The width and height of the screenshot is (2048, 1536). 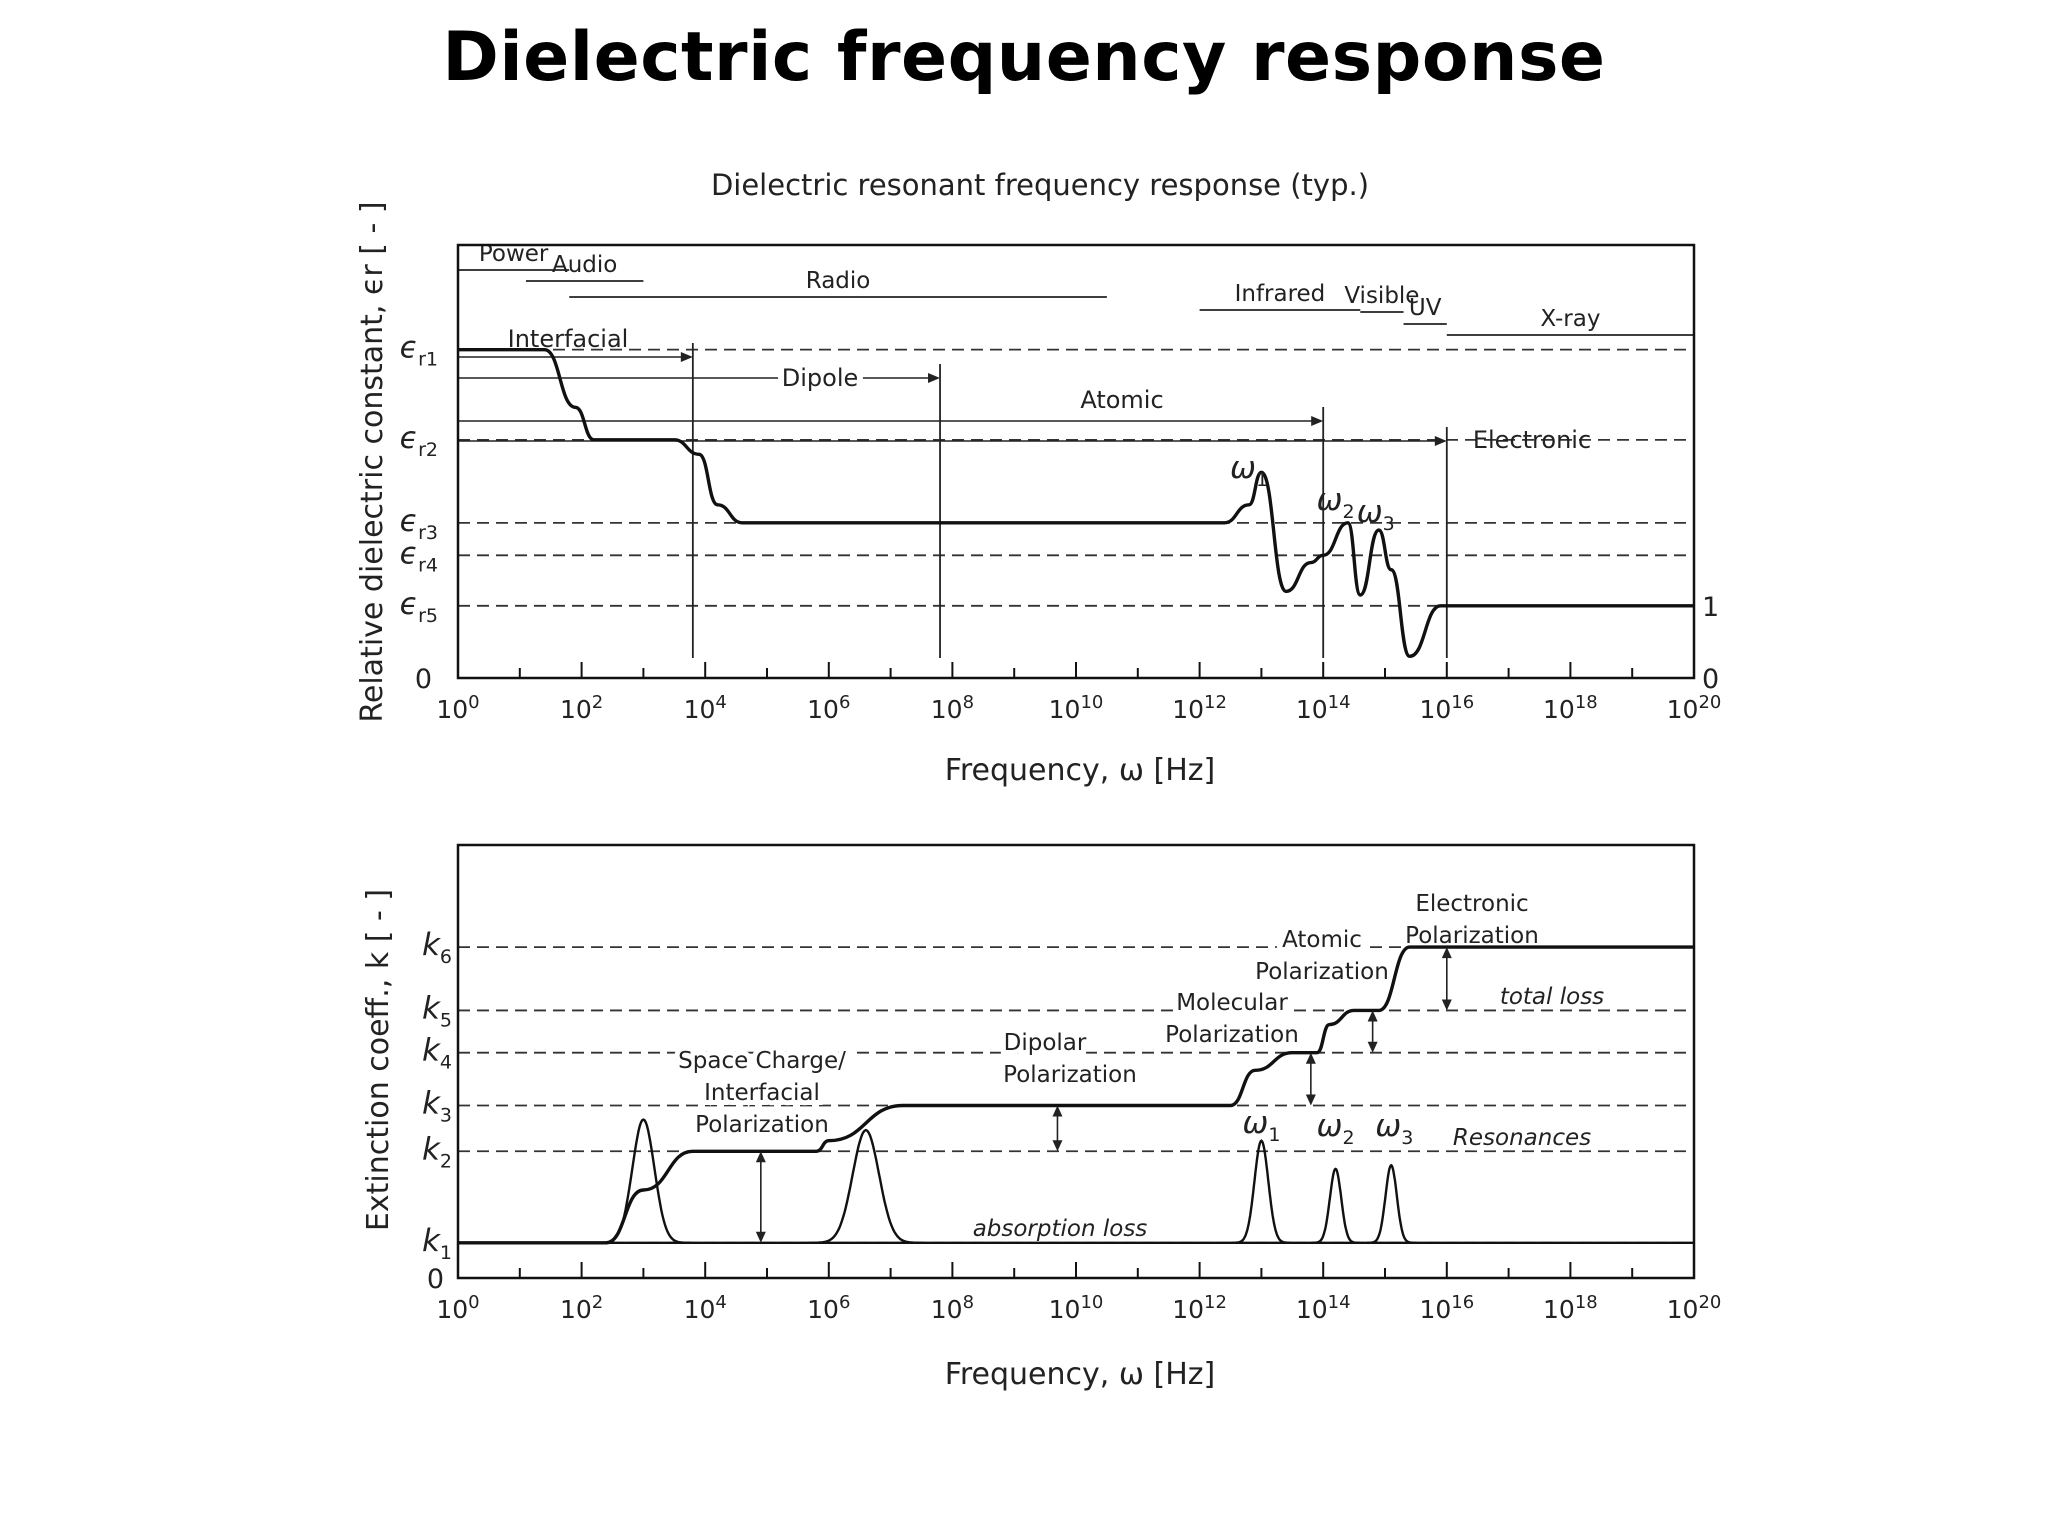 I want to click on right-axis-label: 0, so click(x=1710, y=679).